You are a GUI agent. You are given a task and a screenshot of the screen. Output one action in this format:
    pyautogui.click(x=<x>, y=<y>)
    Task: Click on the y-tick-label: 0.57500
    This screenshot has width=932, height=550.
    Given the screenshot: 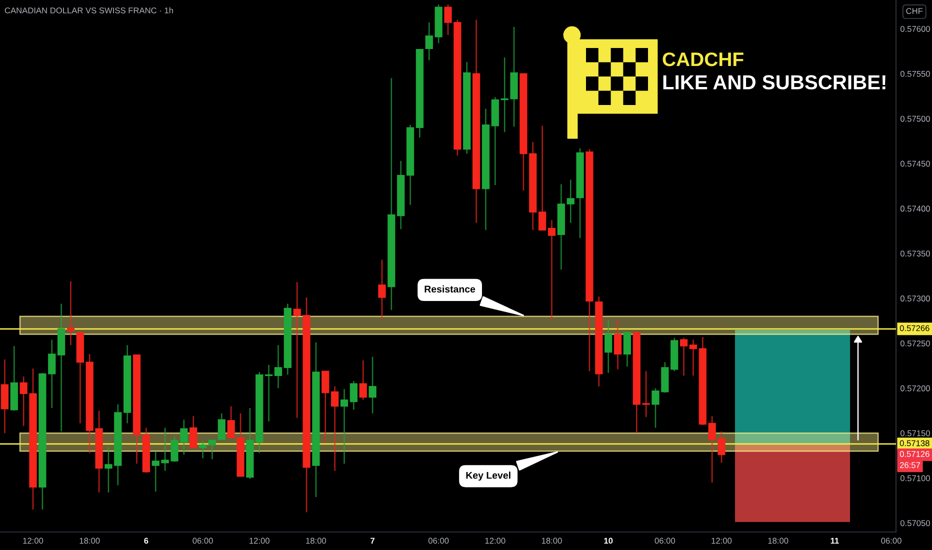 What is the action you would take?
    pyautogui.click(x=915, y=119)
    